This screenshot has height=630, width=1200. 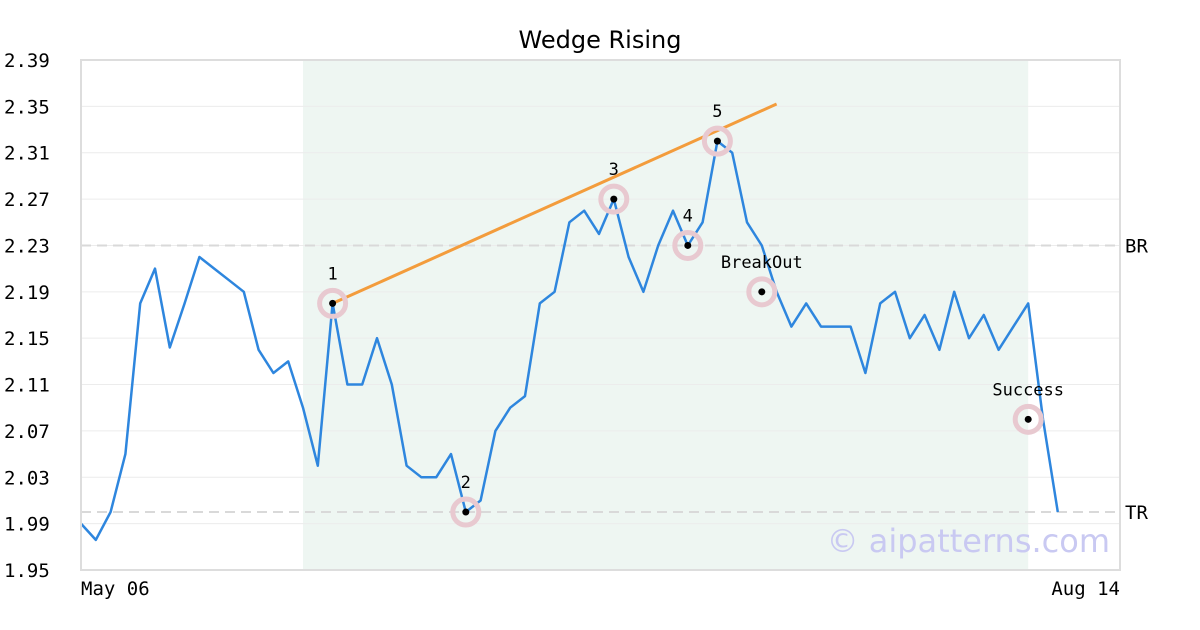 I want to click on y-tick-label: 2.03, so click(x=27, y=478).